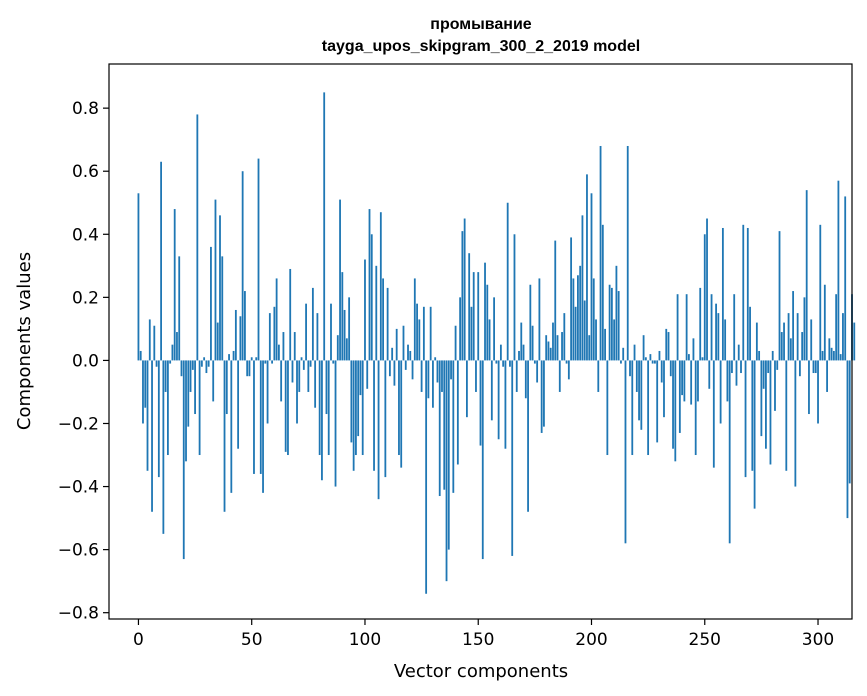  What do you see at coordinates (78, 614) in the screenshot?
I see `y-tick-label: −0.8` at bounding box center [78, 614].